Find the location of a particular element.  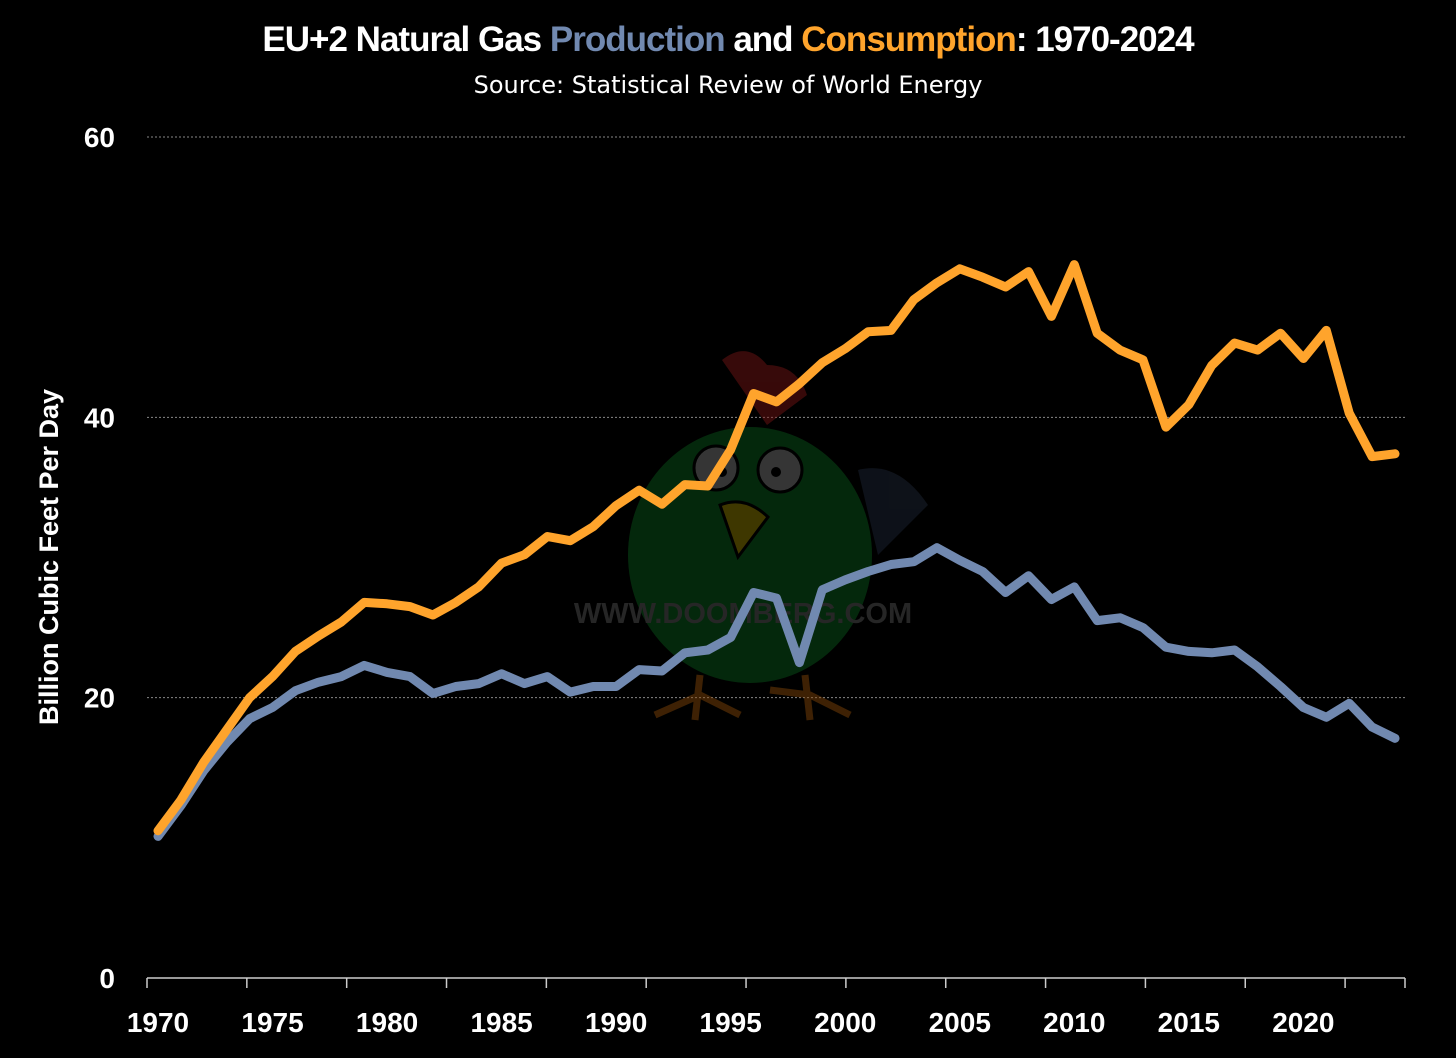

chicken-eye-right is located at coordinates (780, 470).